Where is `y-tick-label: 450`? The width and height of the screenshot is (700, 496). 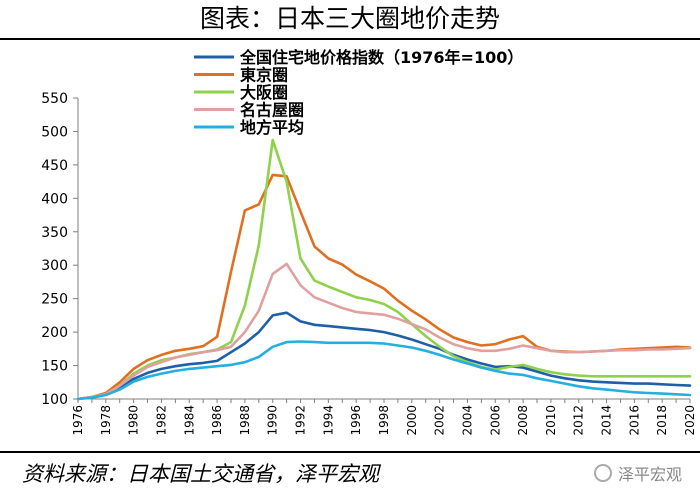
y-tick-label: 450 is located at coordinates (54, 166).